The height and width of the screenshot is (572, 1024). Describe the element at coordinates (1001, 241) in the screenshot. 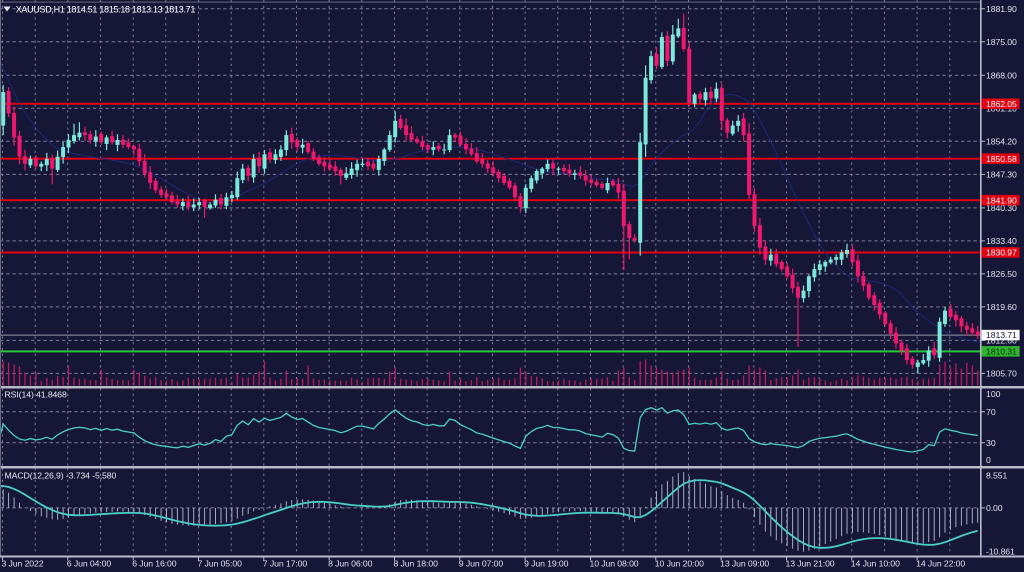

I see `svg-text: 1833.40` at that location.